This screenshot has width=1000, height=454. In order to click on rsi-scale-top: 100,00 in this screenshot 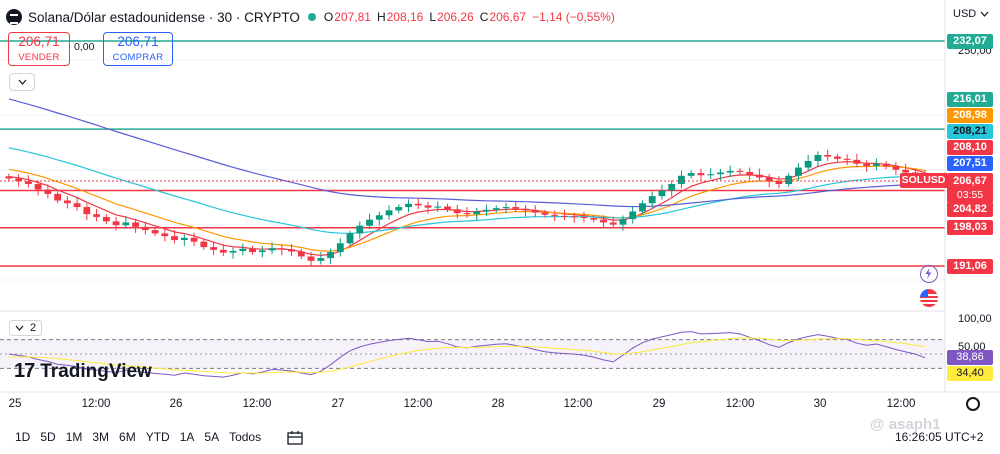, I will do `click(975, 319)`.